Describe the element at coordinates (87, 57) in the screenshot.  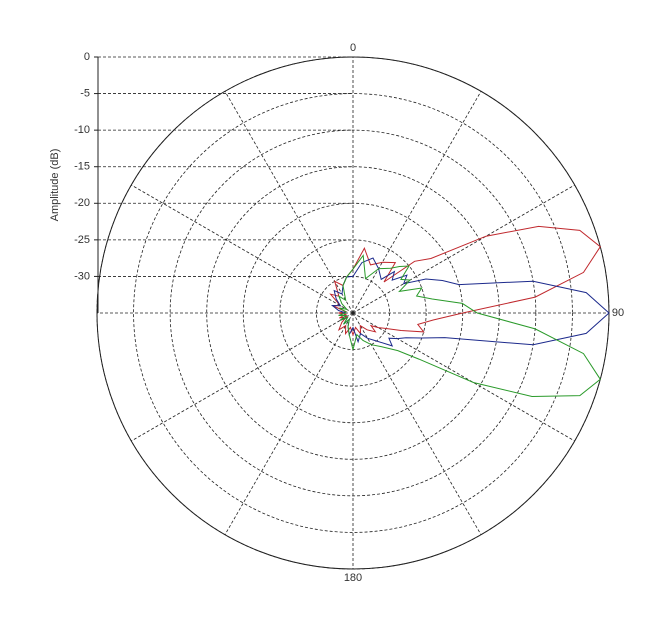
I see `y-tick-label: 0` at that location.